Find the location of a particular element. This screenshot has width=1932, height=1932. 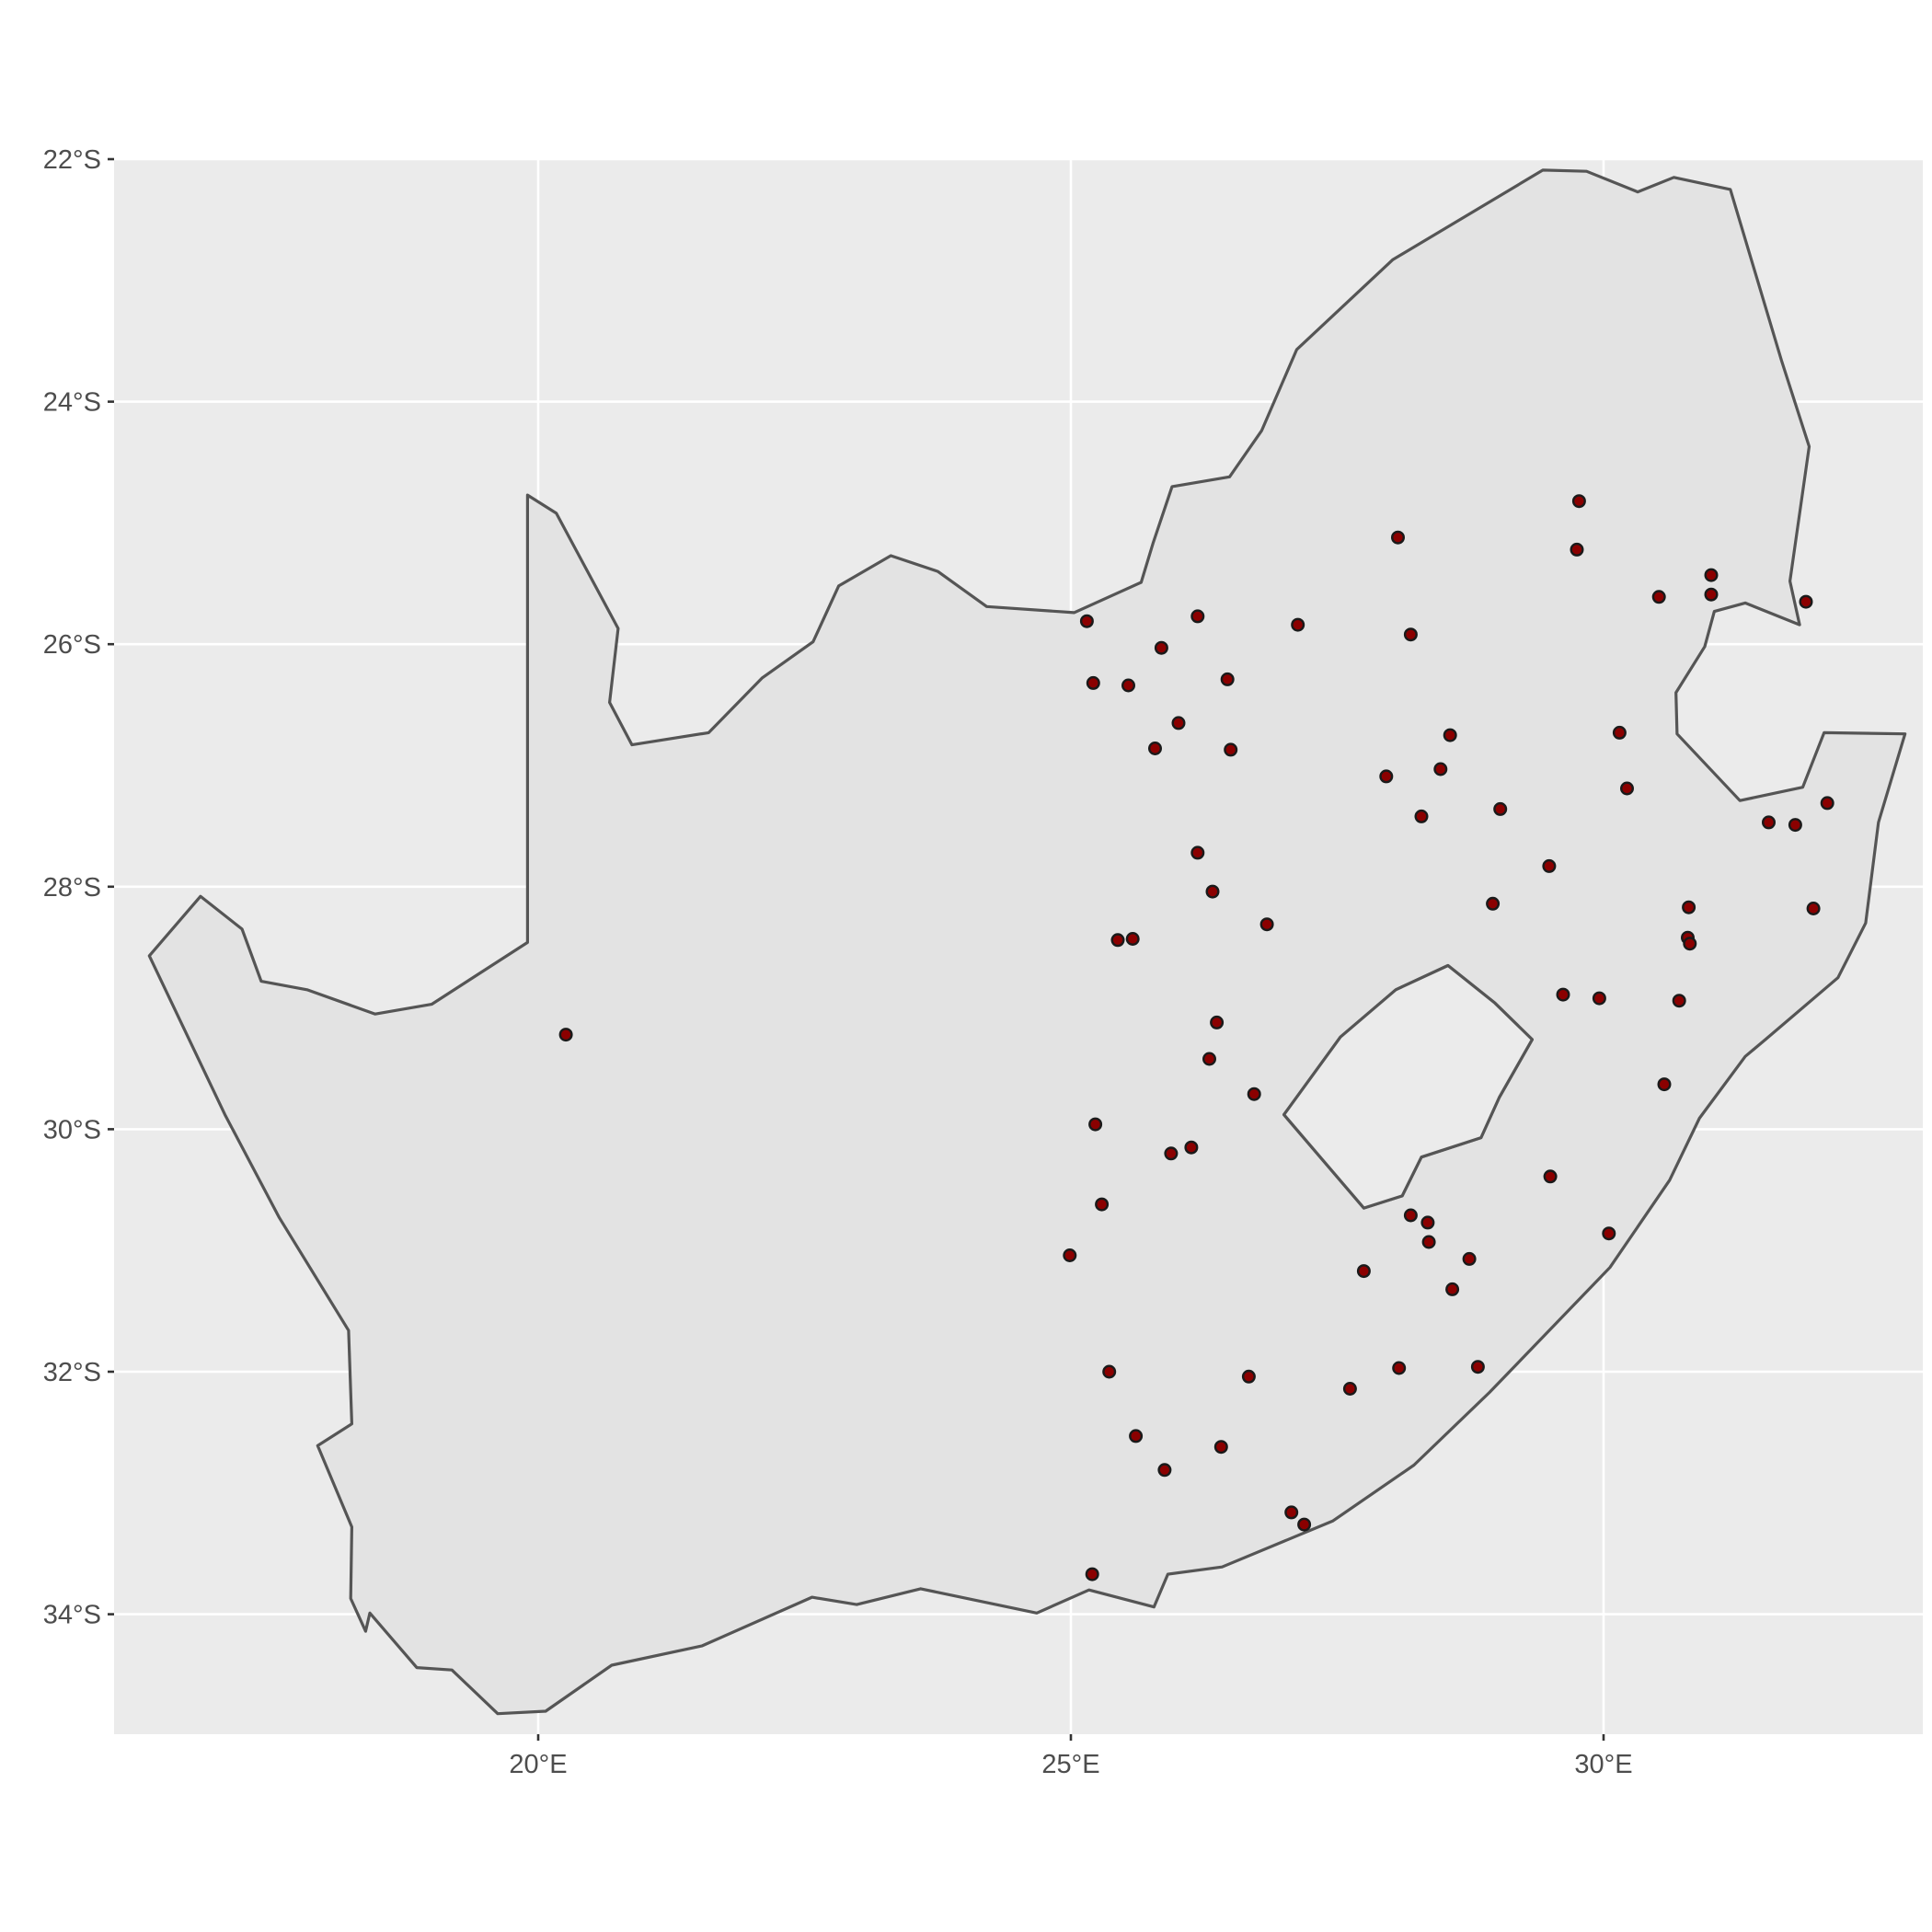

x-tick-label: 20°E is located at coordinates (538, 1764).